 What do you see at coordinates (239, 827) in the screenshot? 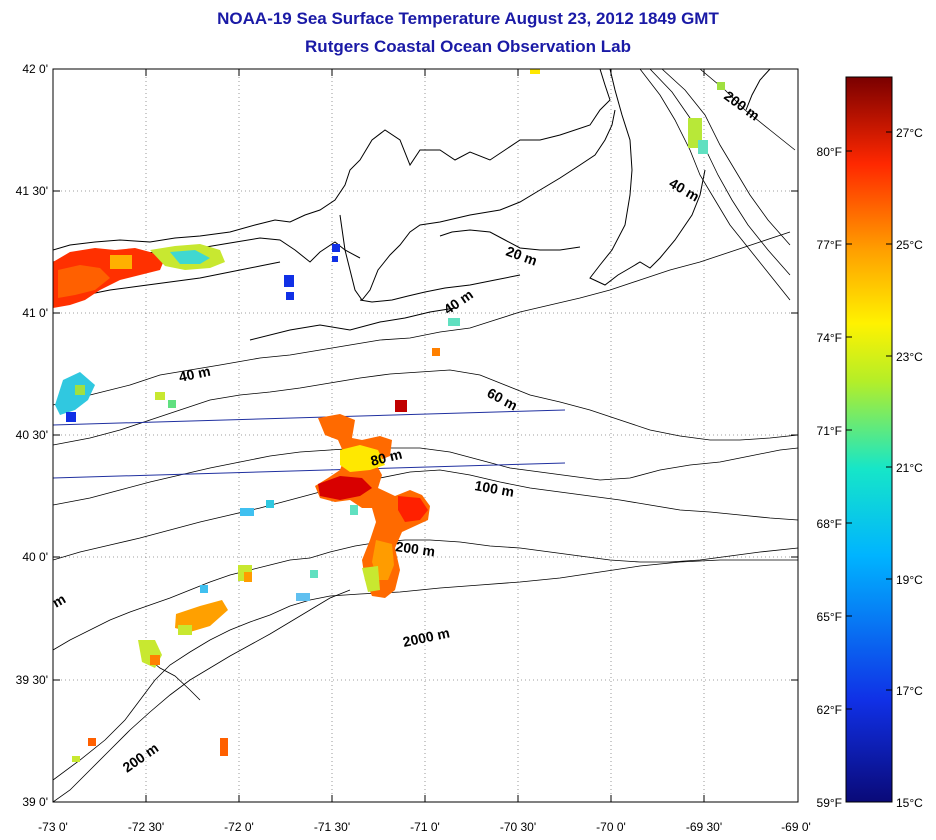
I see `lon-label: -72 0'` at bounding box center [239, 827].